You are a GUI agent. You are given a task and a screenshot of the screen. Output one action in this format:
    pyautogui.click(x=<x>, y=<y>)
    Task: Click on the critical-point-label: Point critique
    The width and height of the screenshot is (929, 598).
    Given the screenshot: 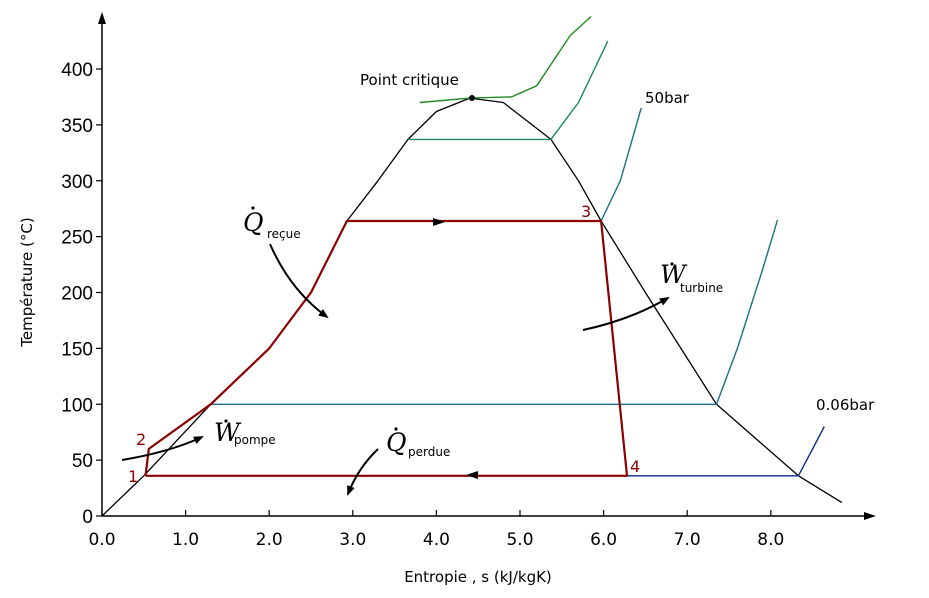 What is the action you would take?
    pyautogui.click(x=409, y=80)
    